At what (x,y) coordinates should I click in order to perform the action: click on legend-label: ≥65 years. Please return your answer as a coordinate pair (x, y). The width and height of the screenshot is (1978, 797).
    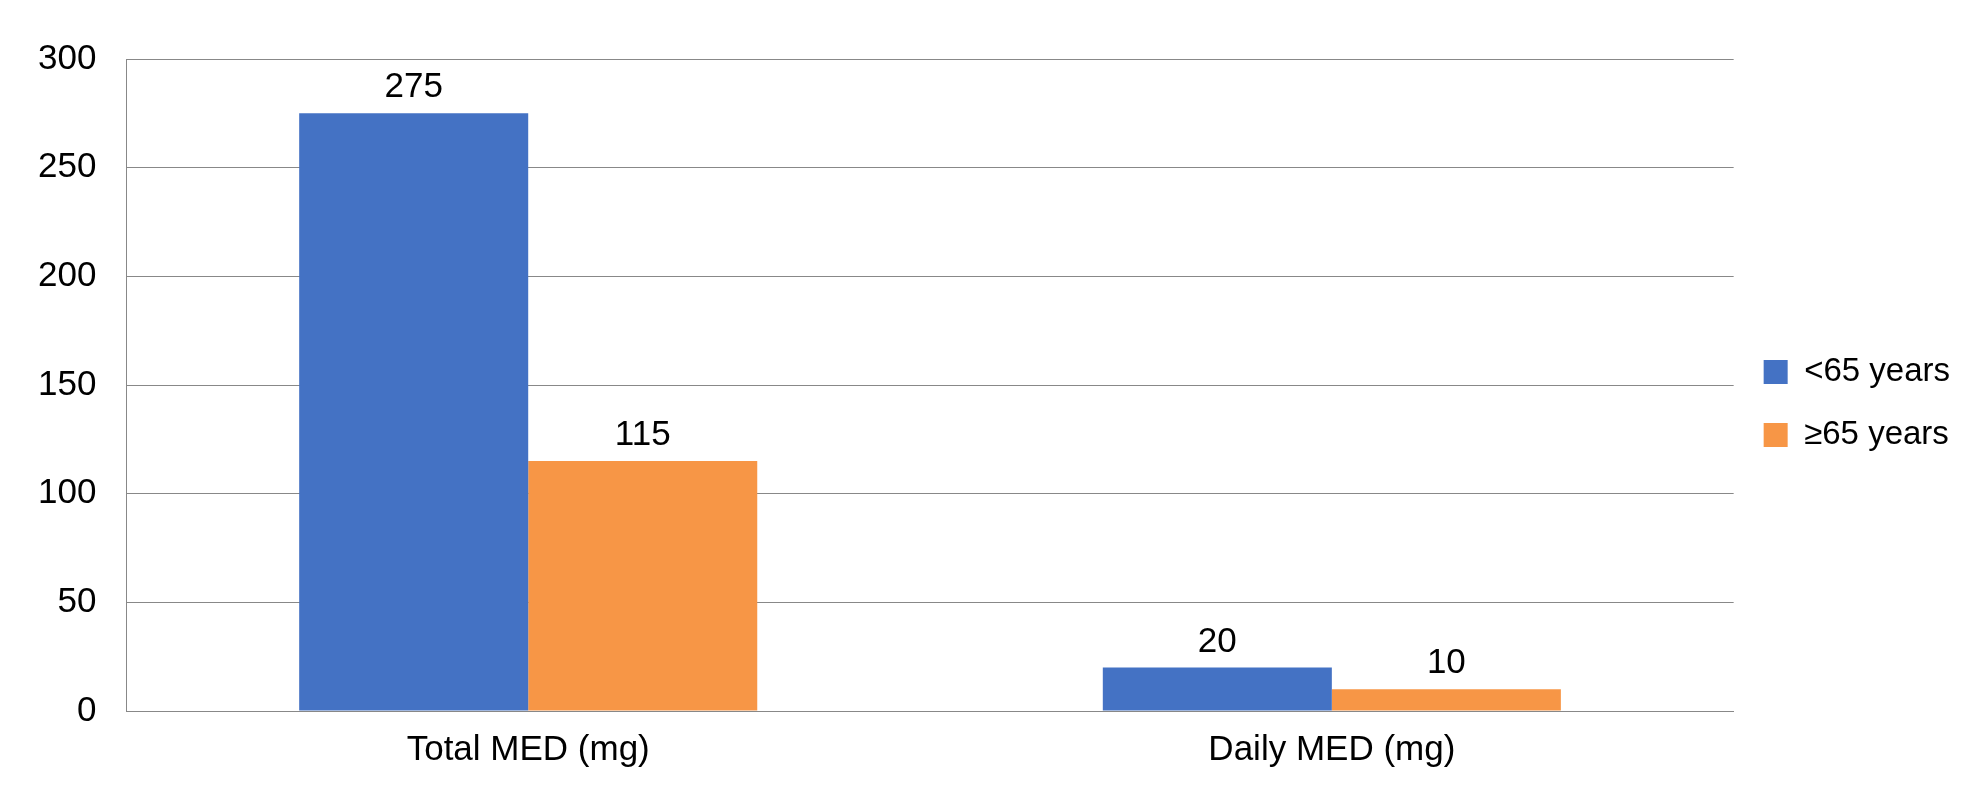
    Looking at the image, I should click on (1876, 433).